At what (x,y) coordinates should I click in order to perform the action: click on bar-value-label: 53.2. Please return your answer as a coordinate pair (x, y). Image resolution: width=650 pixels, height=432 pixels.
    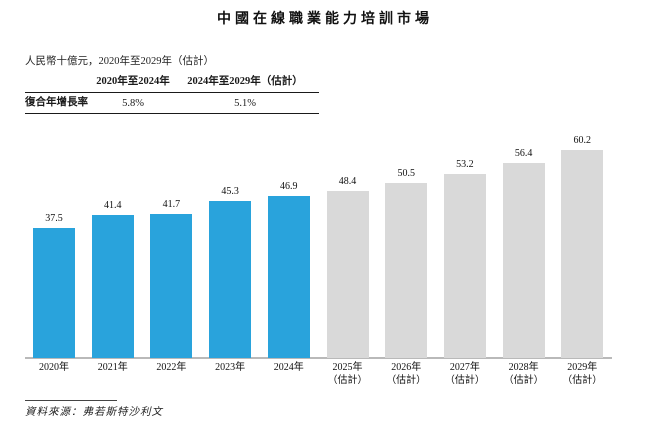
    Looking at the image, I should click on (465, 164).